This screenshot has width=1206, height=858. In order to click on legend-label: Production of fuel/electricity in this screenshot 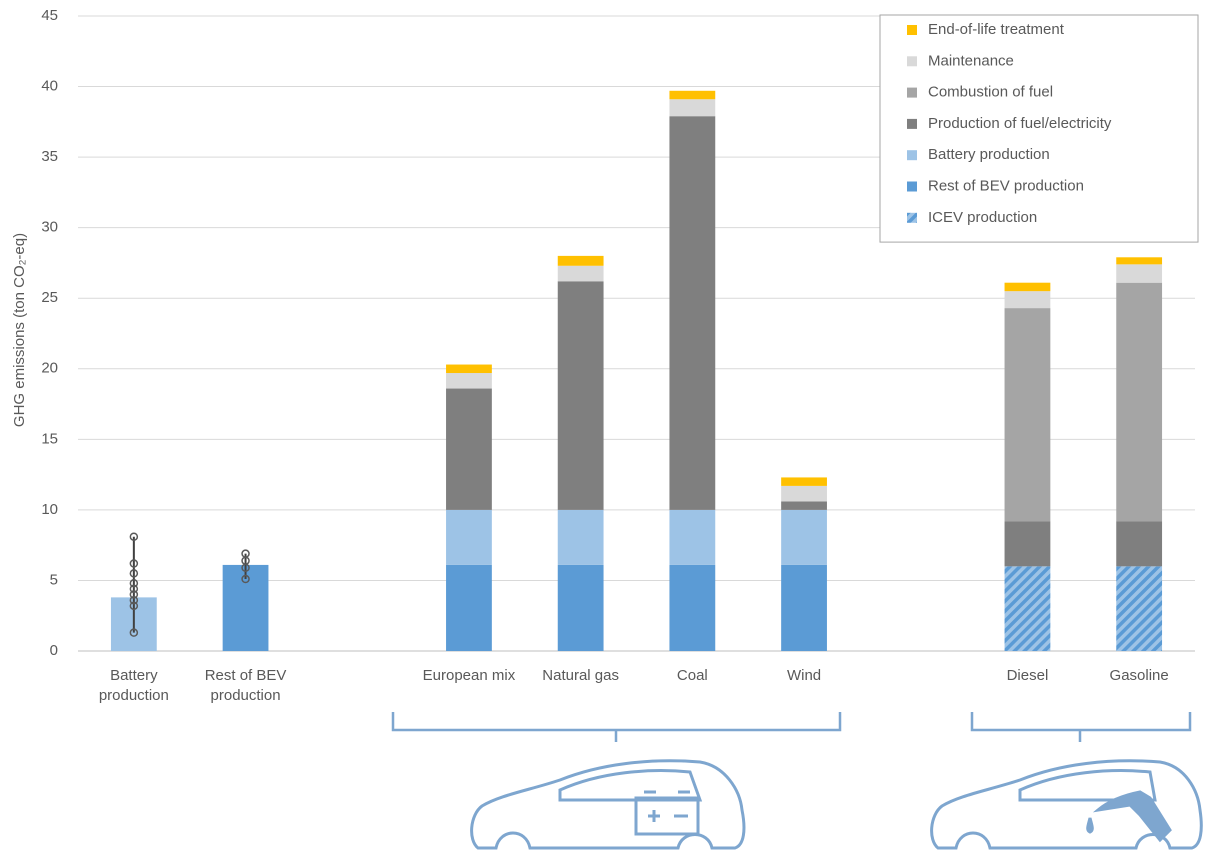, I will do `click(1020, 123)`.